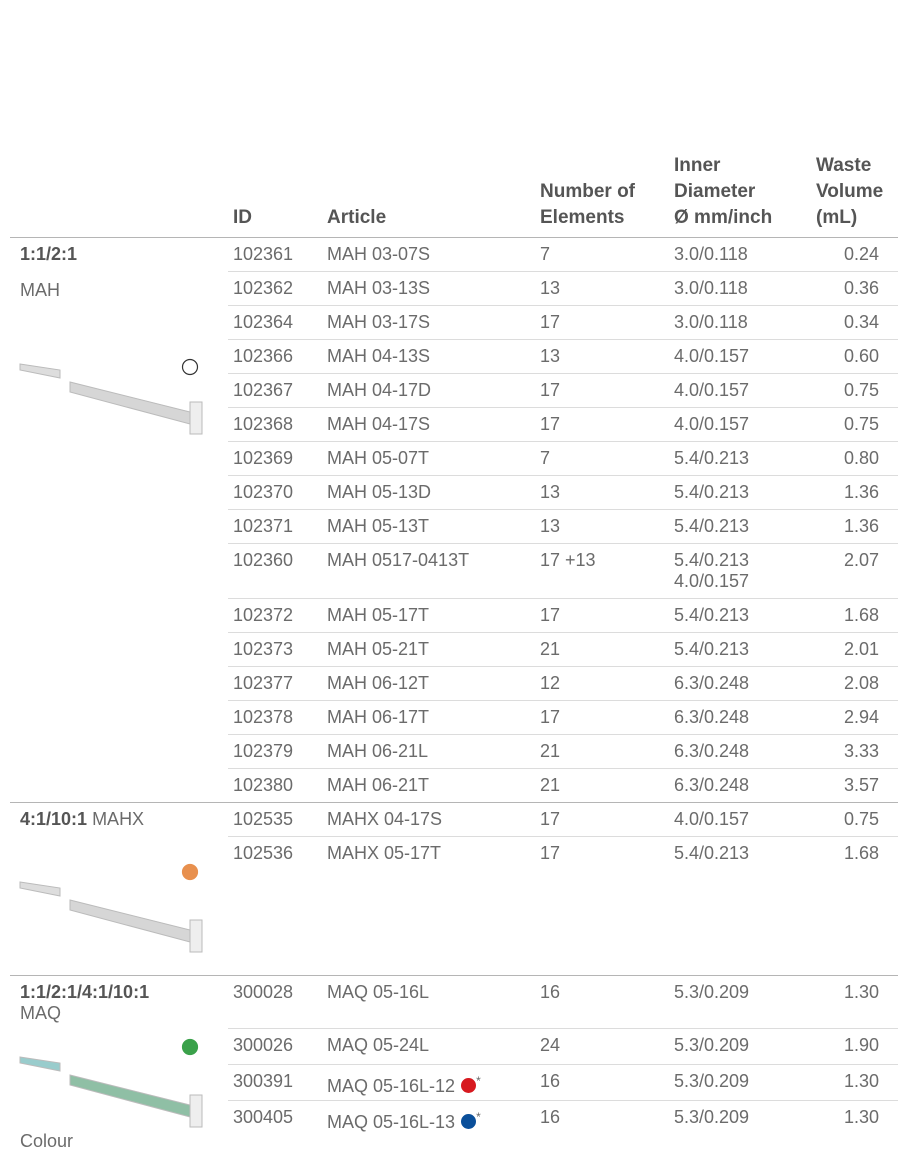 The width and height of the screenshot is (898, 1152). I want to click on article-text: MAH 05-17T, so click(378, 615).